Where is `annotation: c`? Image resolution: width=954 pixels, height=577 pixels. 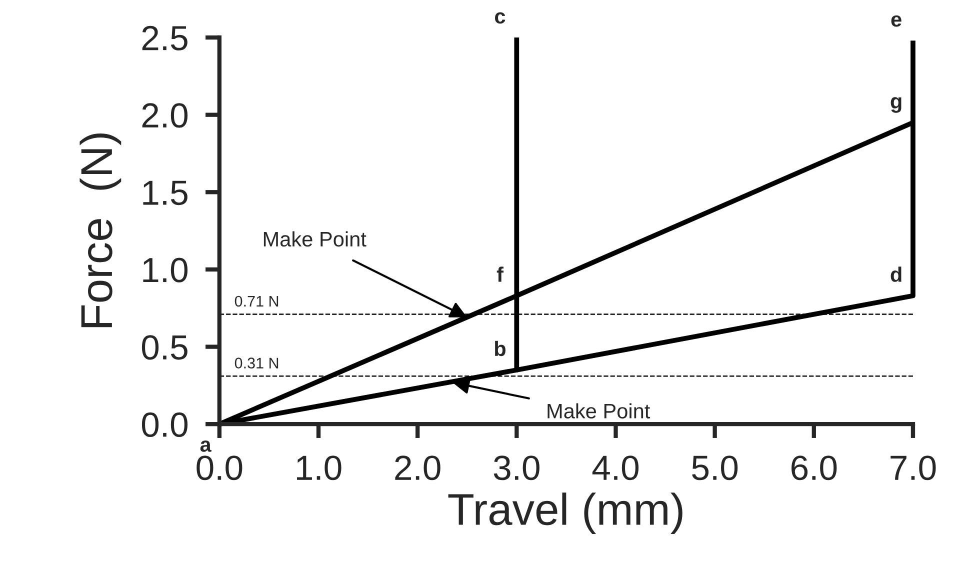 annotation: c is located at coordinates (500, 18).